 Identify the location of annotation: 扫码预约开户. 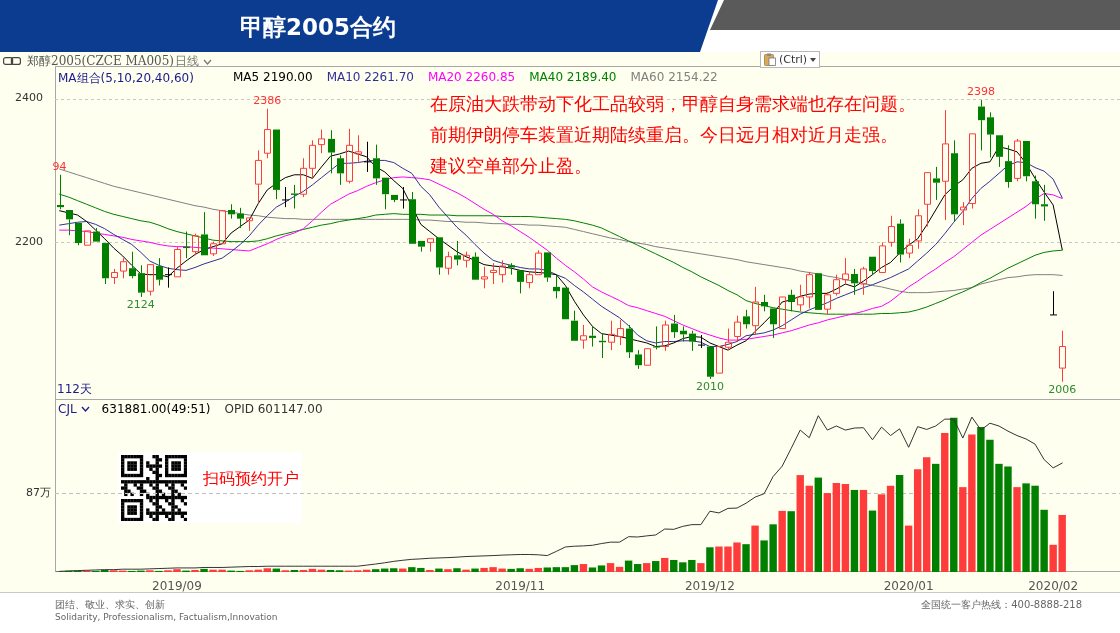
(251, 479).